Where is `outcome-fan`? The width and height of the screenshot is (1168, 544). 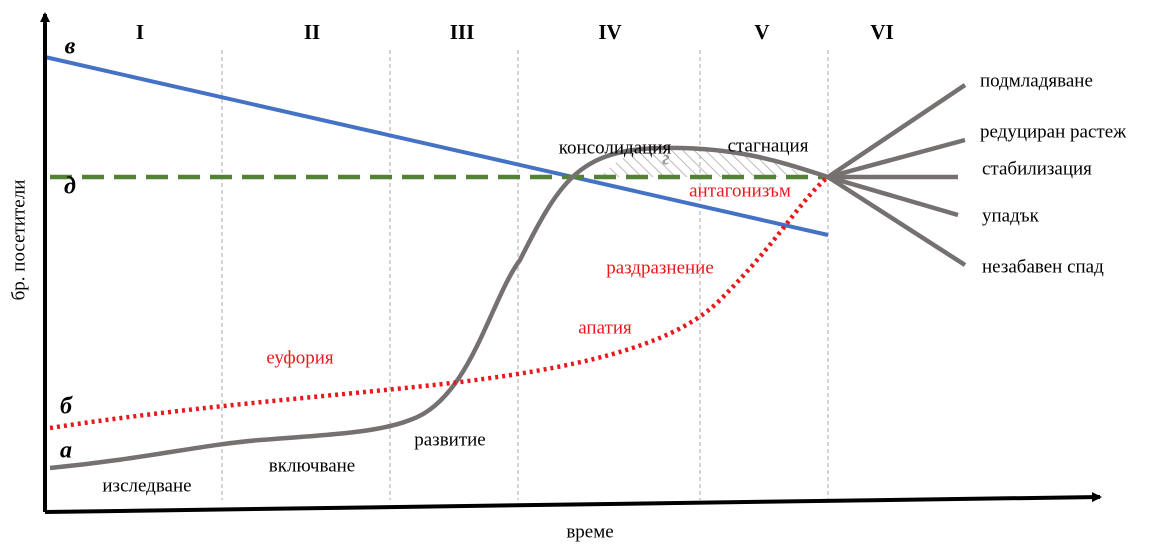 outcome-fan is located at coordinates (896, 175).